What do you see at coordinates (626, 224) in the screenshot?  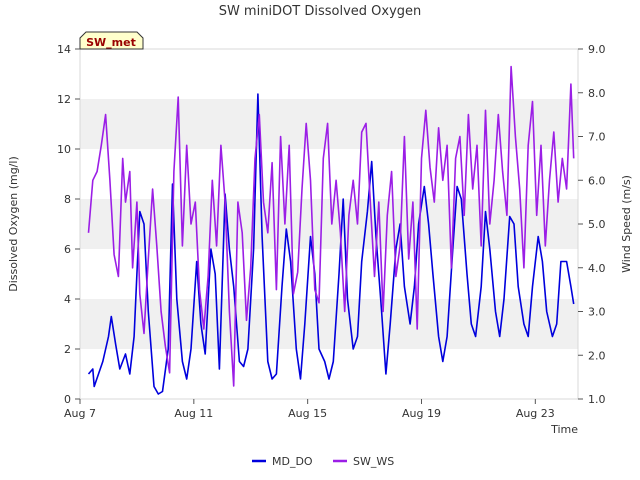 I see `y2-axis-label: Wind Speed (m/s)` at bounding box center [626, 224].